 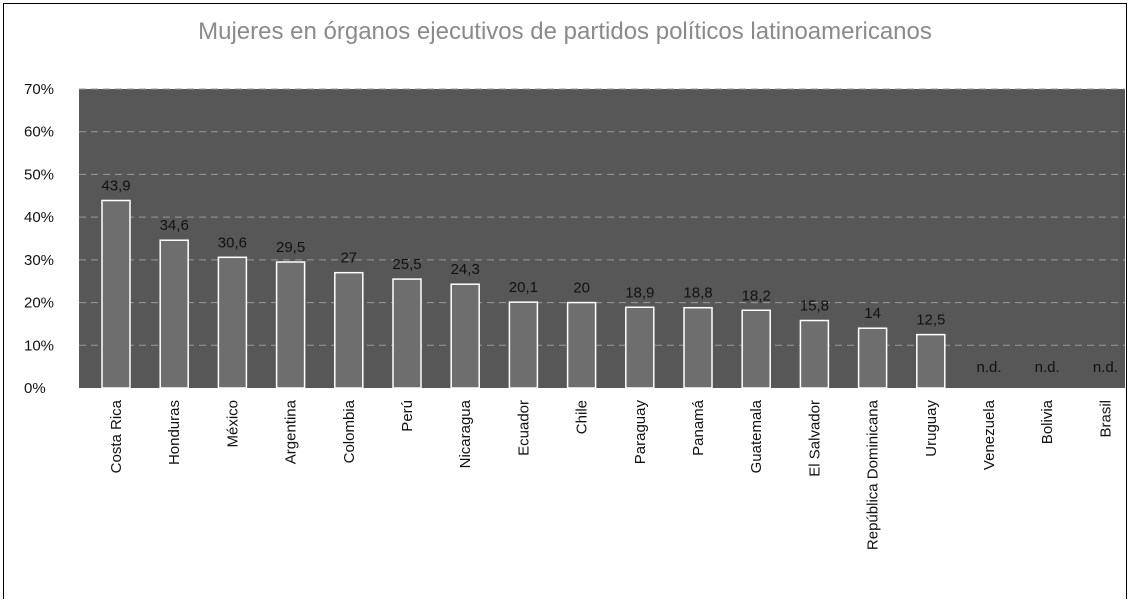 I want to click on bar-value-label: 20, so click(x=581, y=288).